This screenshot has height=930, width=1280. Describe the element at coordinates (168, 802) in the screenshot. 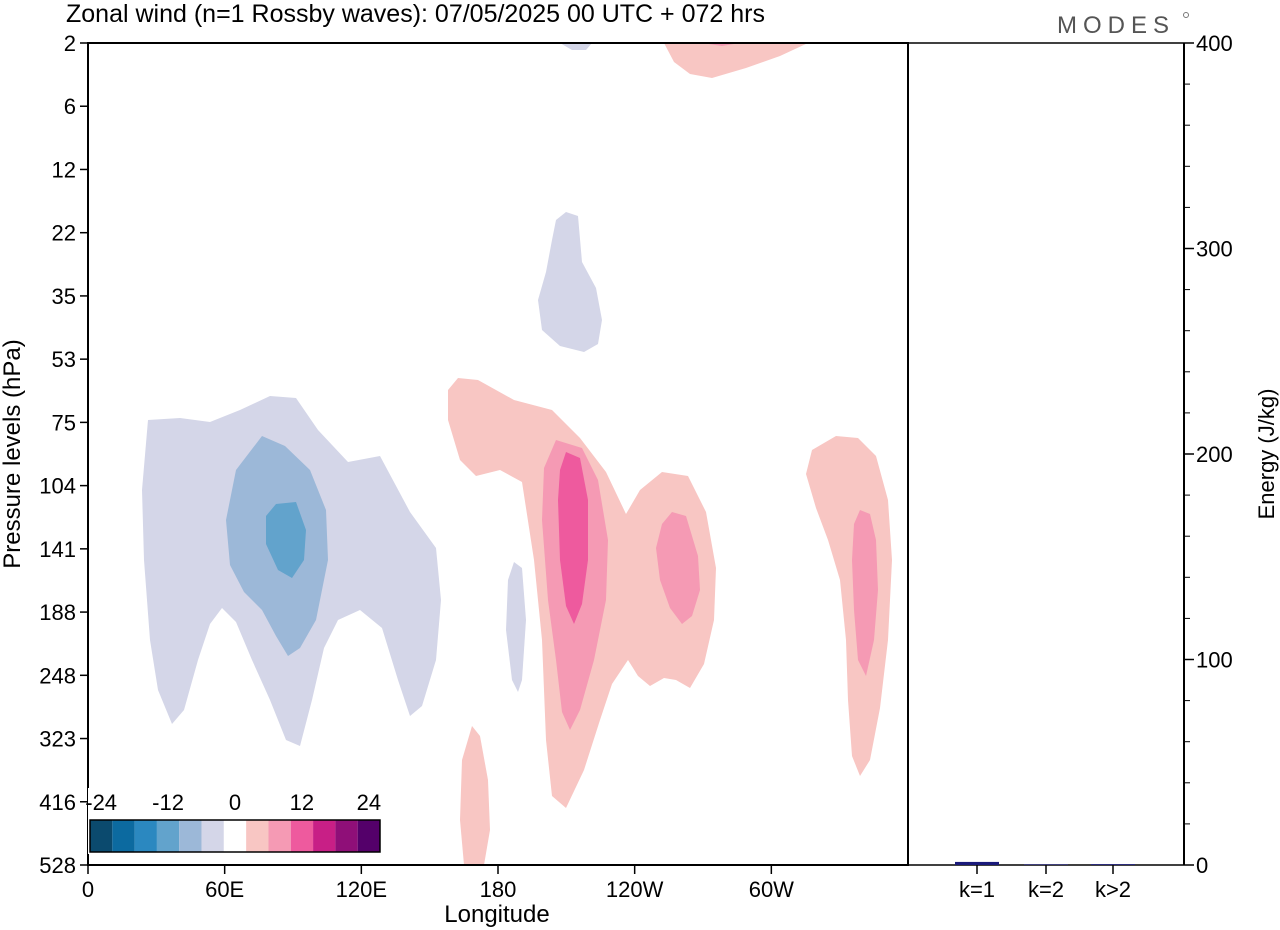

I see `colorbar-label: -12` at that location.